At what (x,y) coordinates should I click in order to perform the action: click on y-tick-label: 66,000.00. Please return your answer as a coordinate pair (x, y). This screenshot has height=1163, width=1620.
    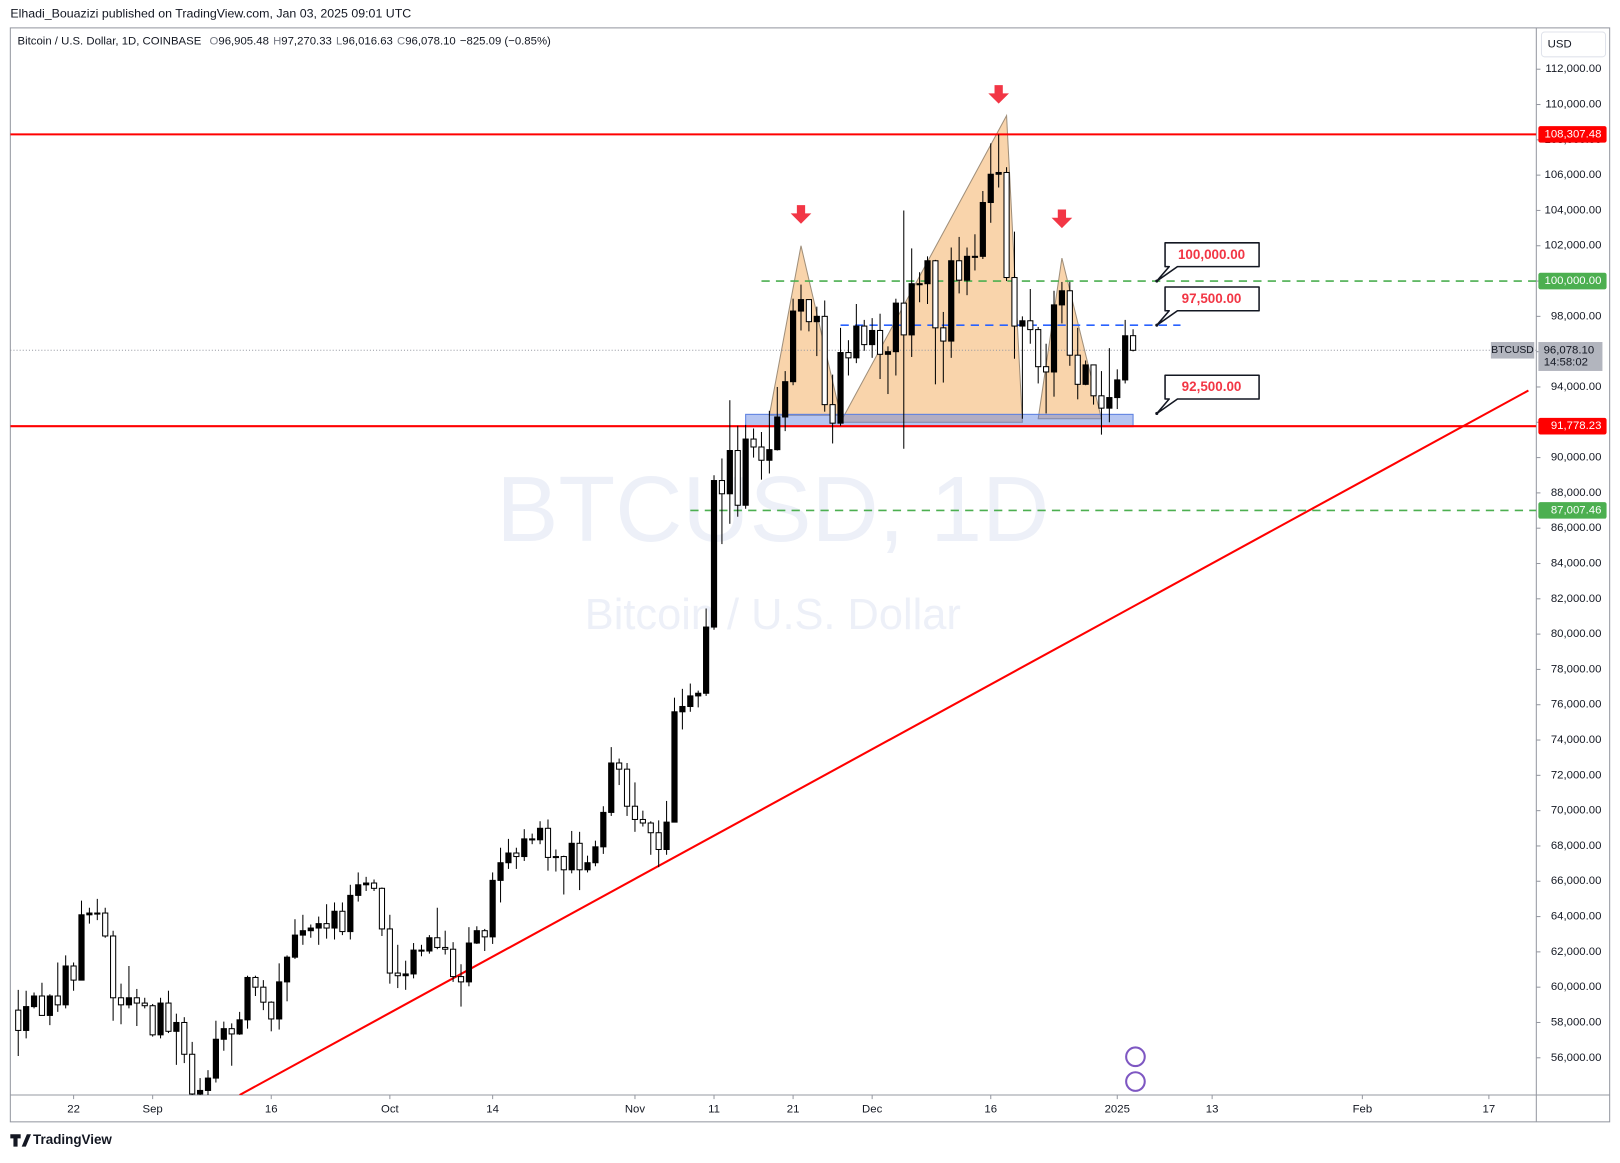
    Looking at the image, I should click on (1576, 881).